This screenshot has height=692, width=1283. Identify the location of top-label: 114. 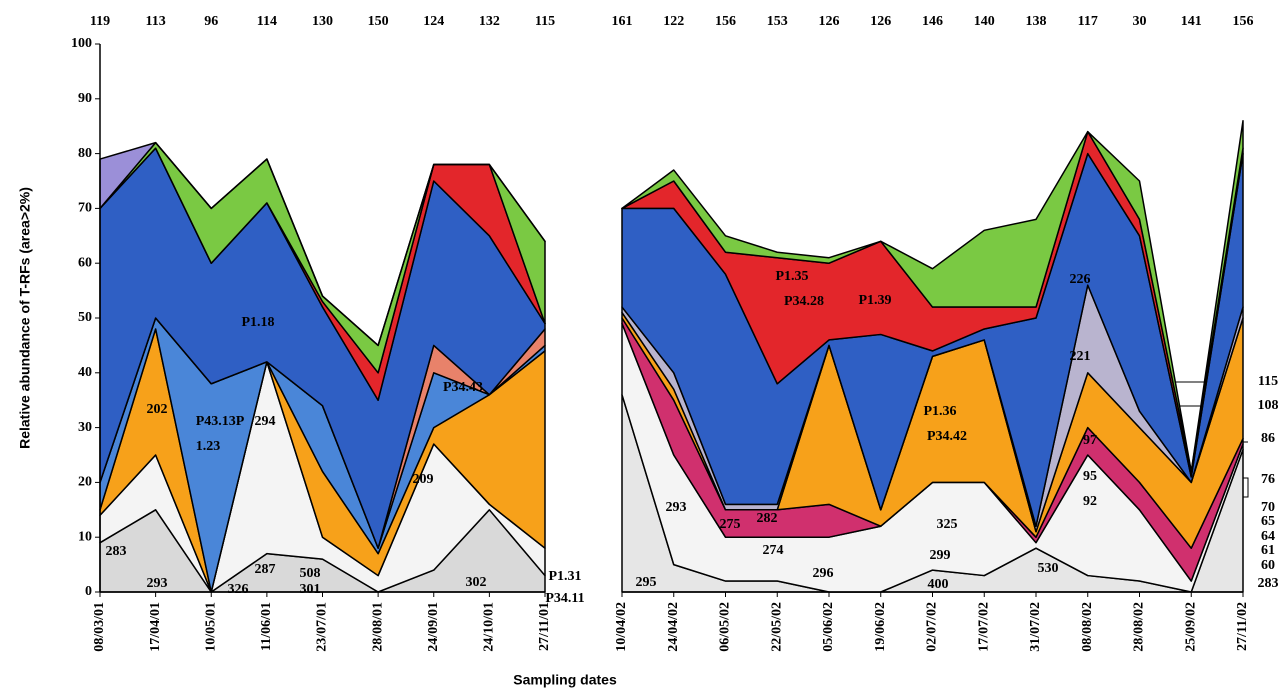
(267, 21).